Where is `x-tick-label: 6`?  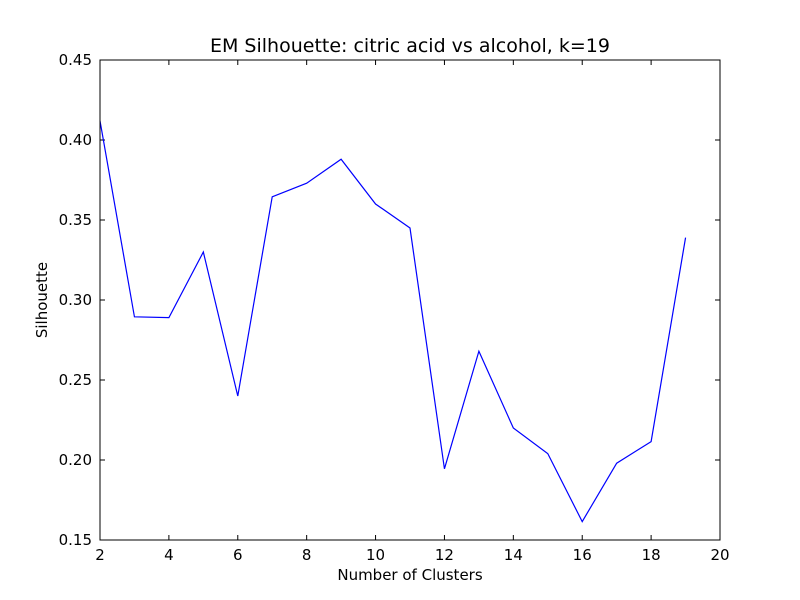
x-tick-label: 6 is located at coordinates (238, 555).